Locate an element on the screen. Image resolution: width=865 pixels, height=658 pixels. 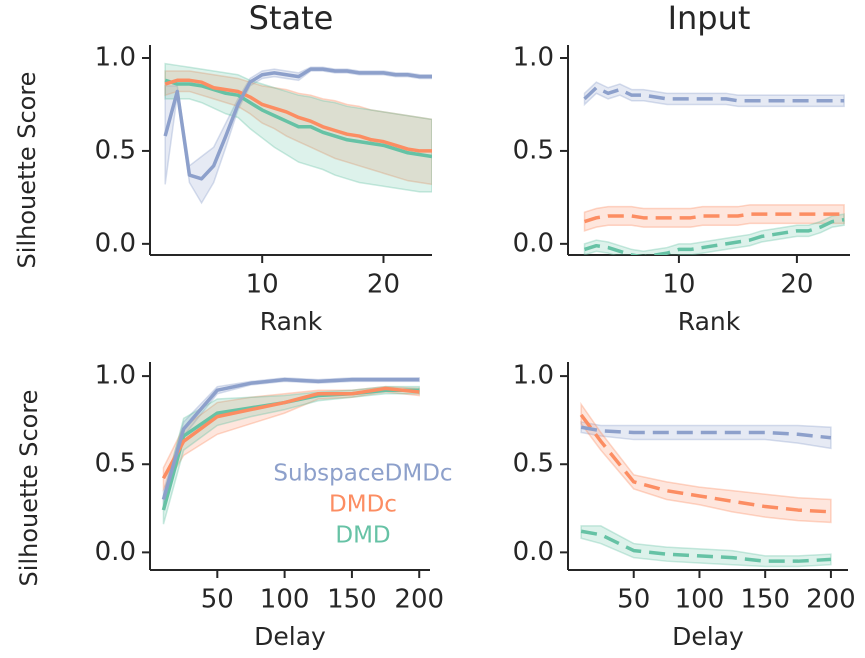
legend-label: DMD is located at coordinates (362, 536).